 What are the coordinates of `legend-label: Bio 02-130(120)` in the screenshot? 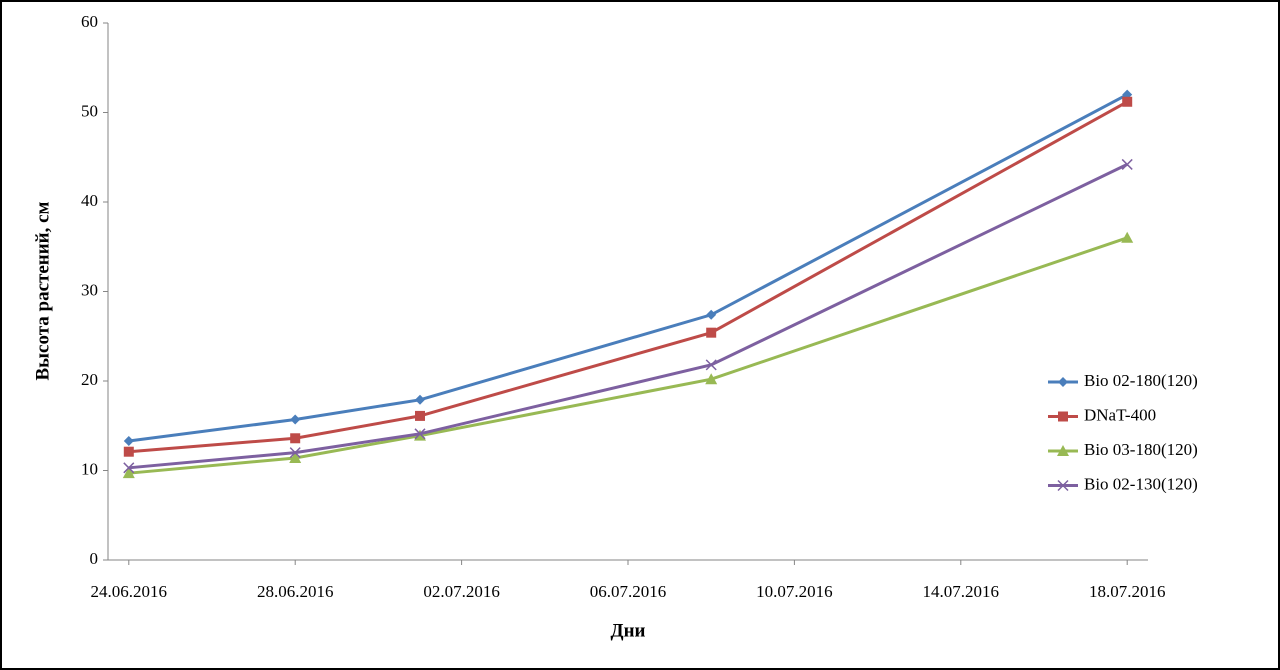 It's located at (1141, 483).